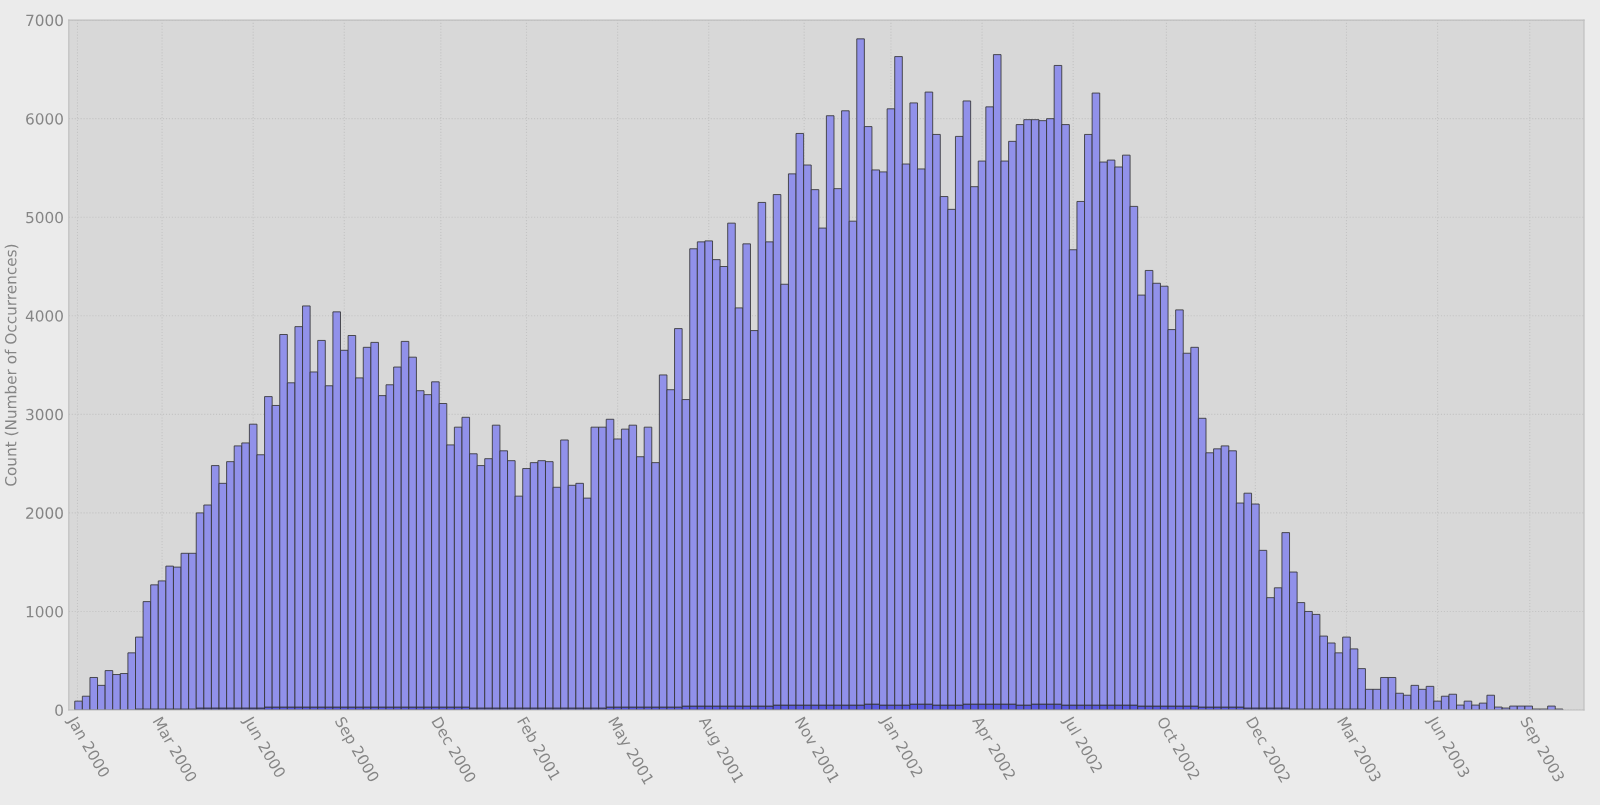 The width and height of the screenshot is (1600, 805). Describe the element at coordinates (44, 20) in the screenshot. I see `y-tick-label: 7000` at that location.